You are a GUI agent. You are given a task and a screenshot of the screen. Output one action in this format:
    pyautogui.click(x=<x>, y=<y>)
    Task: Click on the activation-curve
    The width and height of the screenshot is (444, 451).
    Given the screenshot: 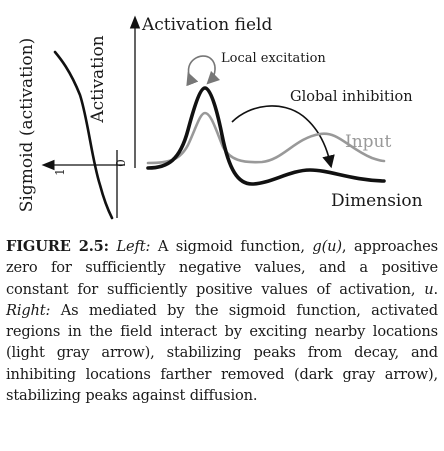 What is the action you would take?
    pyautogui.click(x=266, y=136)
    